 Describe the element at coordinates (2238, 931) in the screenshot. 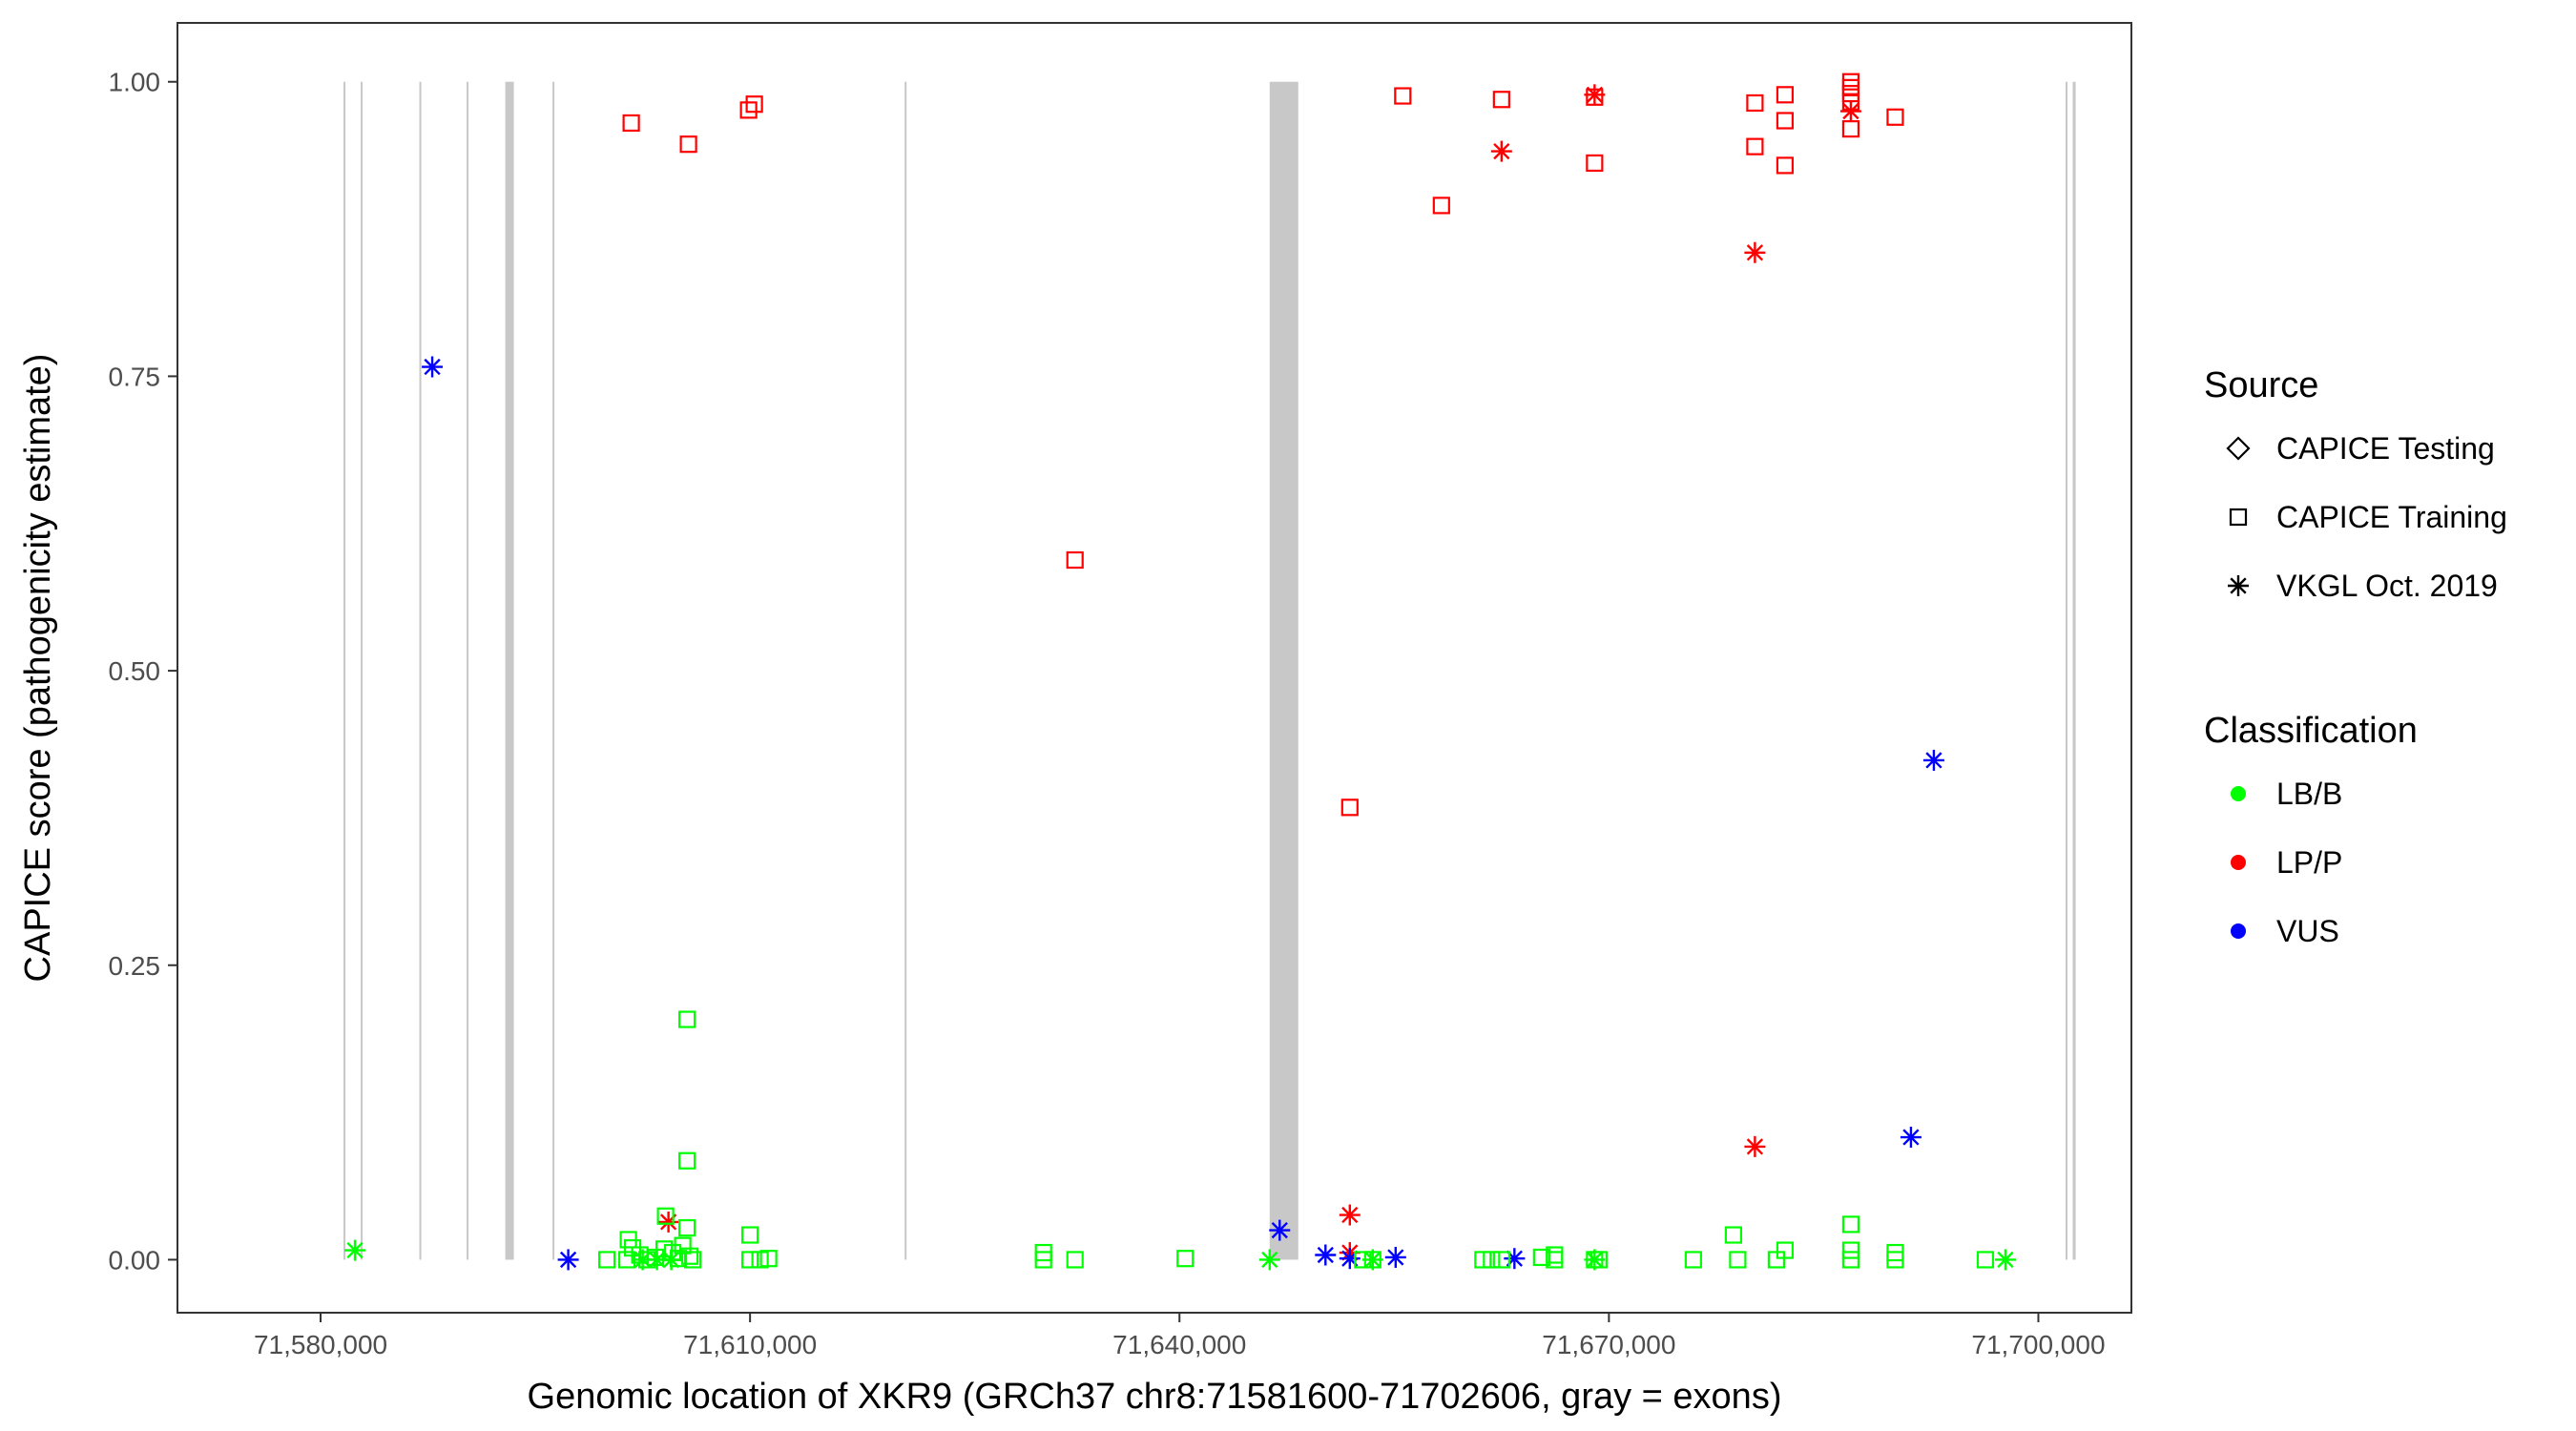

I see `legend-key-dot-icon-shape` at that location.